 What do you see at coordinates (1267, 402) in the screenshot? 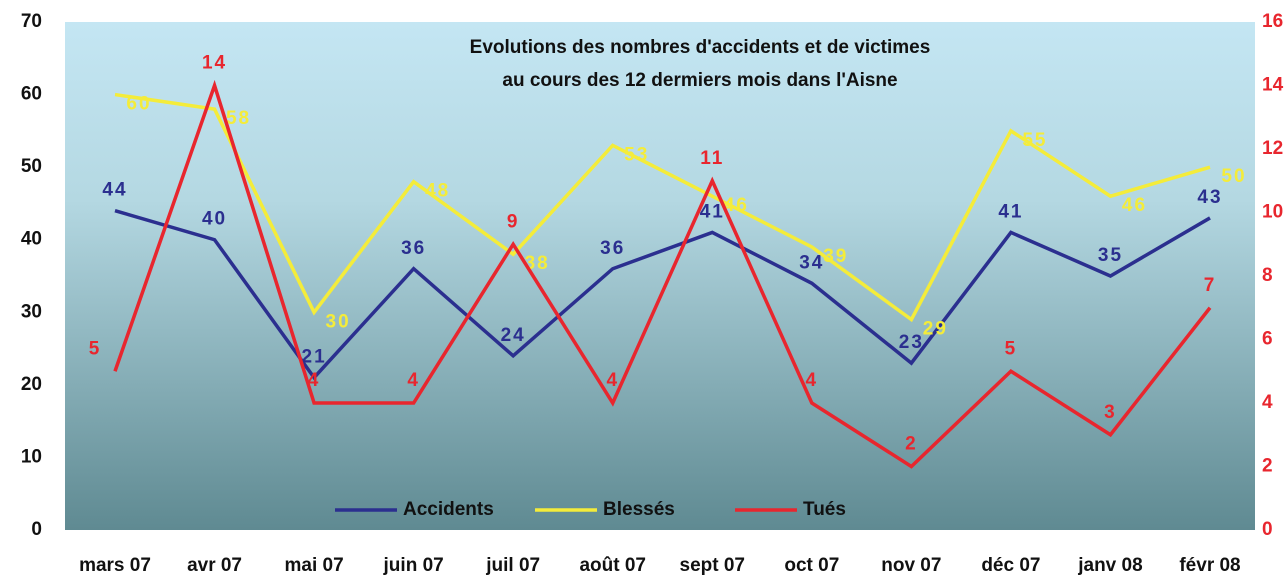
I see `y2-tick-label: 4` at bounding box center [1267, 402].